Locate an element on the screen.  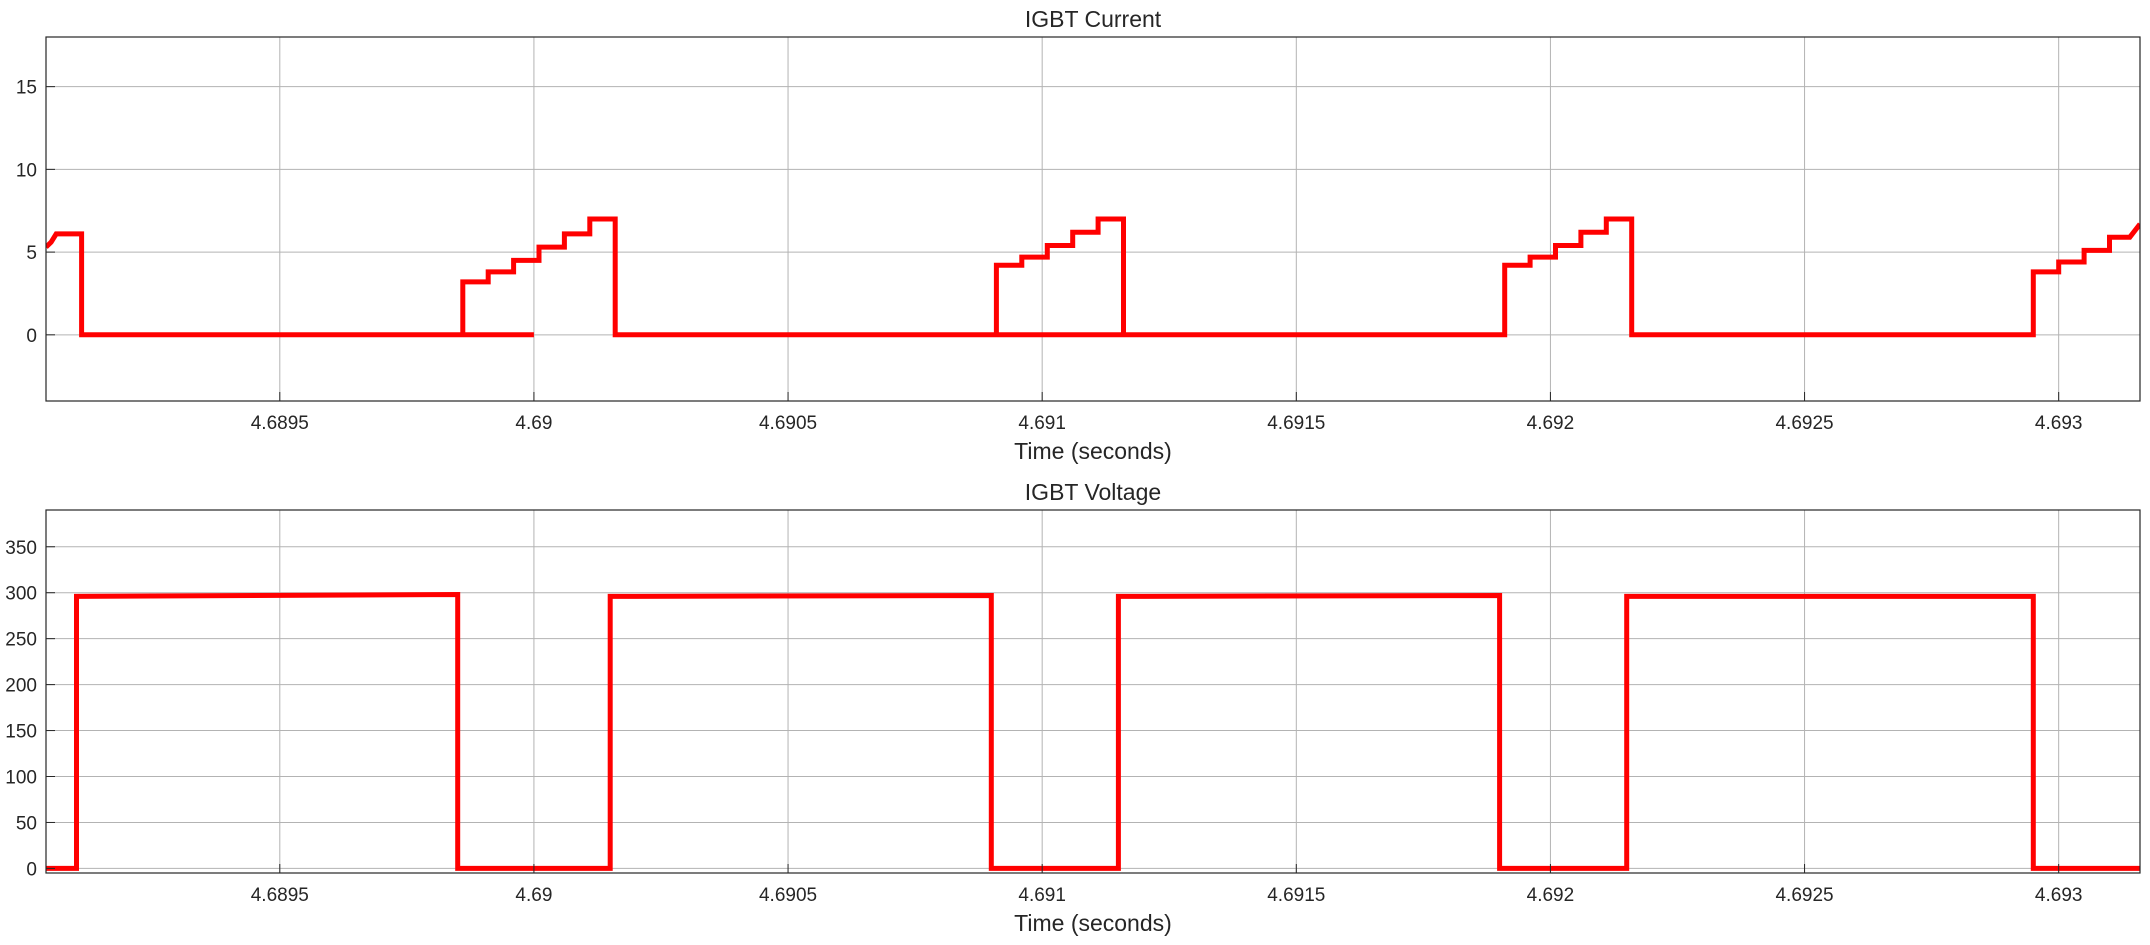
current-chart-title: IGBT Current is located at coordinates (1093, 19).